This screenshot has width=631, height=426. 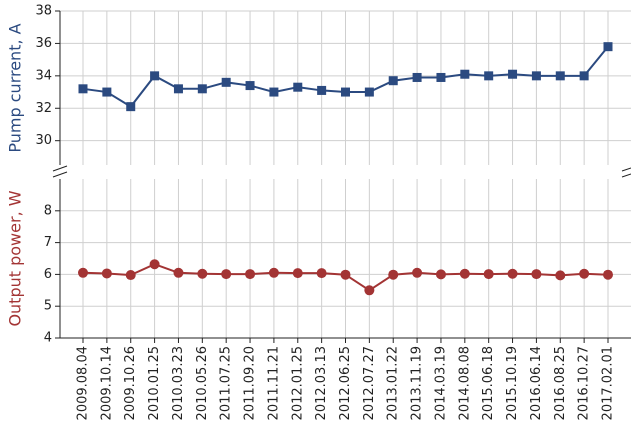 What do you see at coordinates (154, 383) in the screenshot?
I see `x-tick-label: 2010.01.25` at bounding box center [154, 383].